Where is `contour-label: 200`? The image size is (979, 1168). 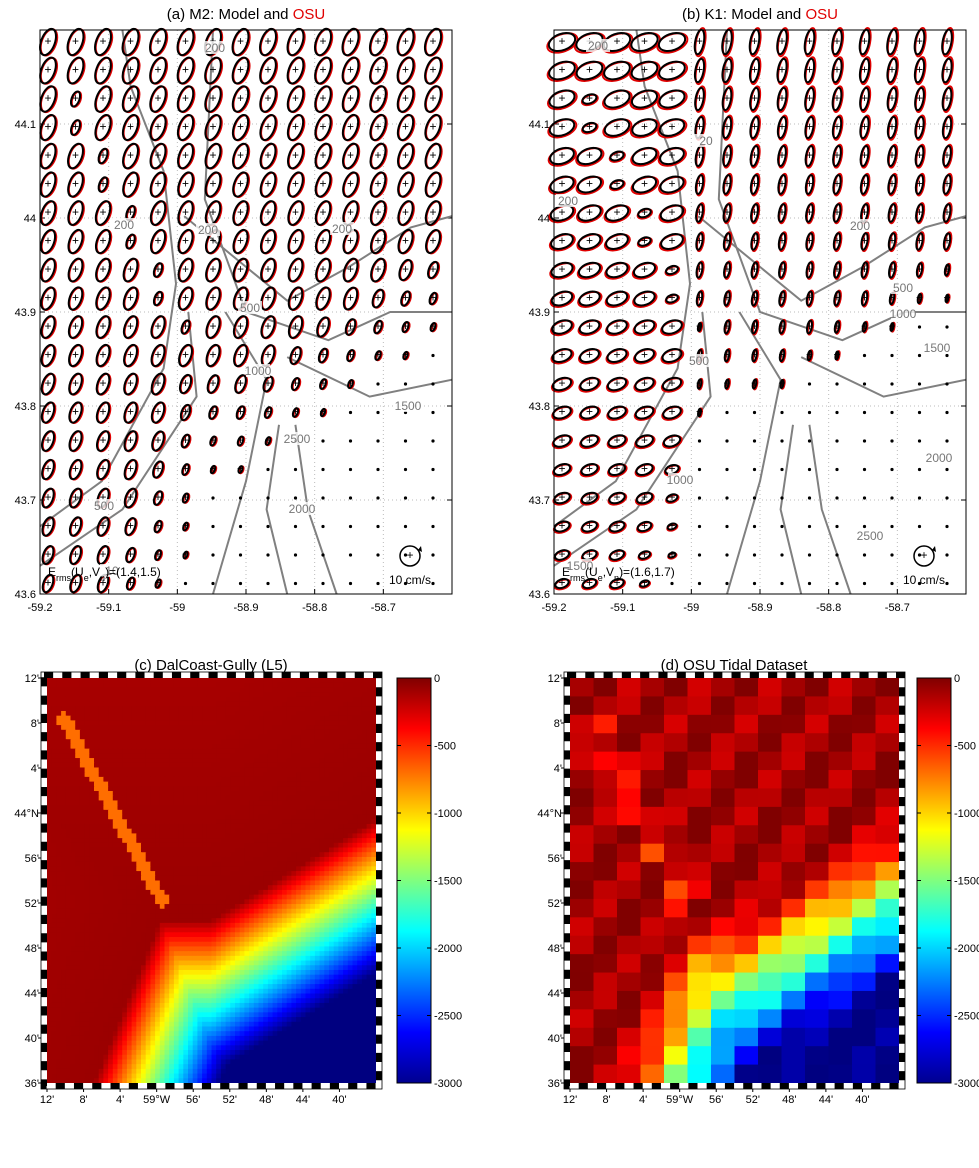 contour-label: 200 is located at coordinates (124, 225).